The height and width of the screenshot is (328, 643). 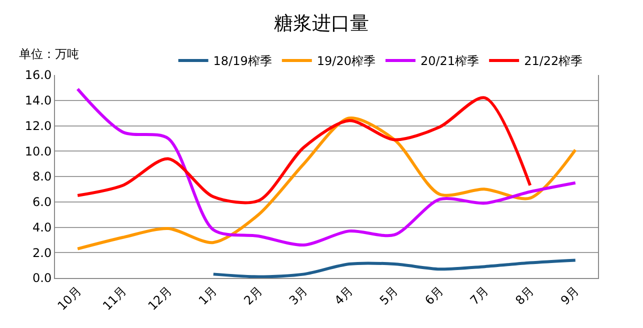 I want to click on y-tick-label: 2.0, so click(x=42, y=253).